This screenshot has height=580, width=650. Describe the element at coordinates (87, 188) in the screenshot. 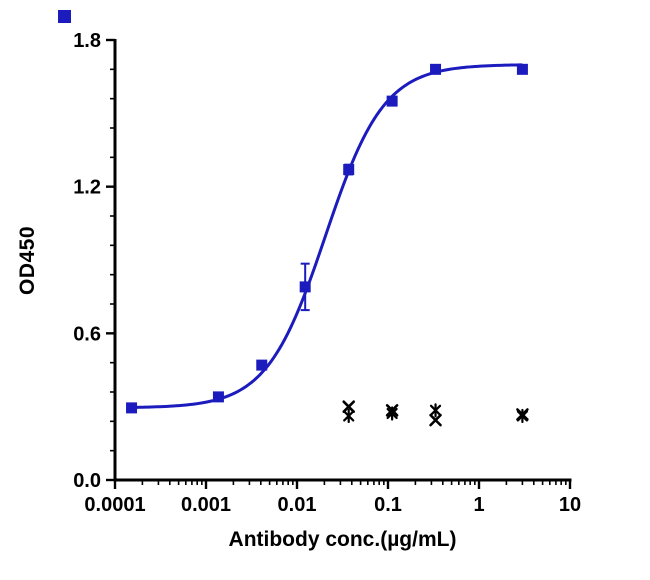

I see `y-tick-label: 1.2` at that location.